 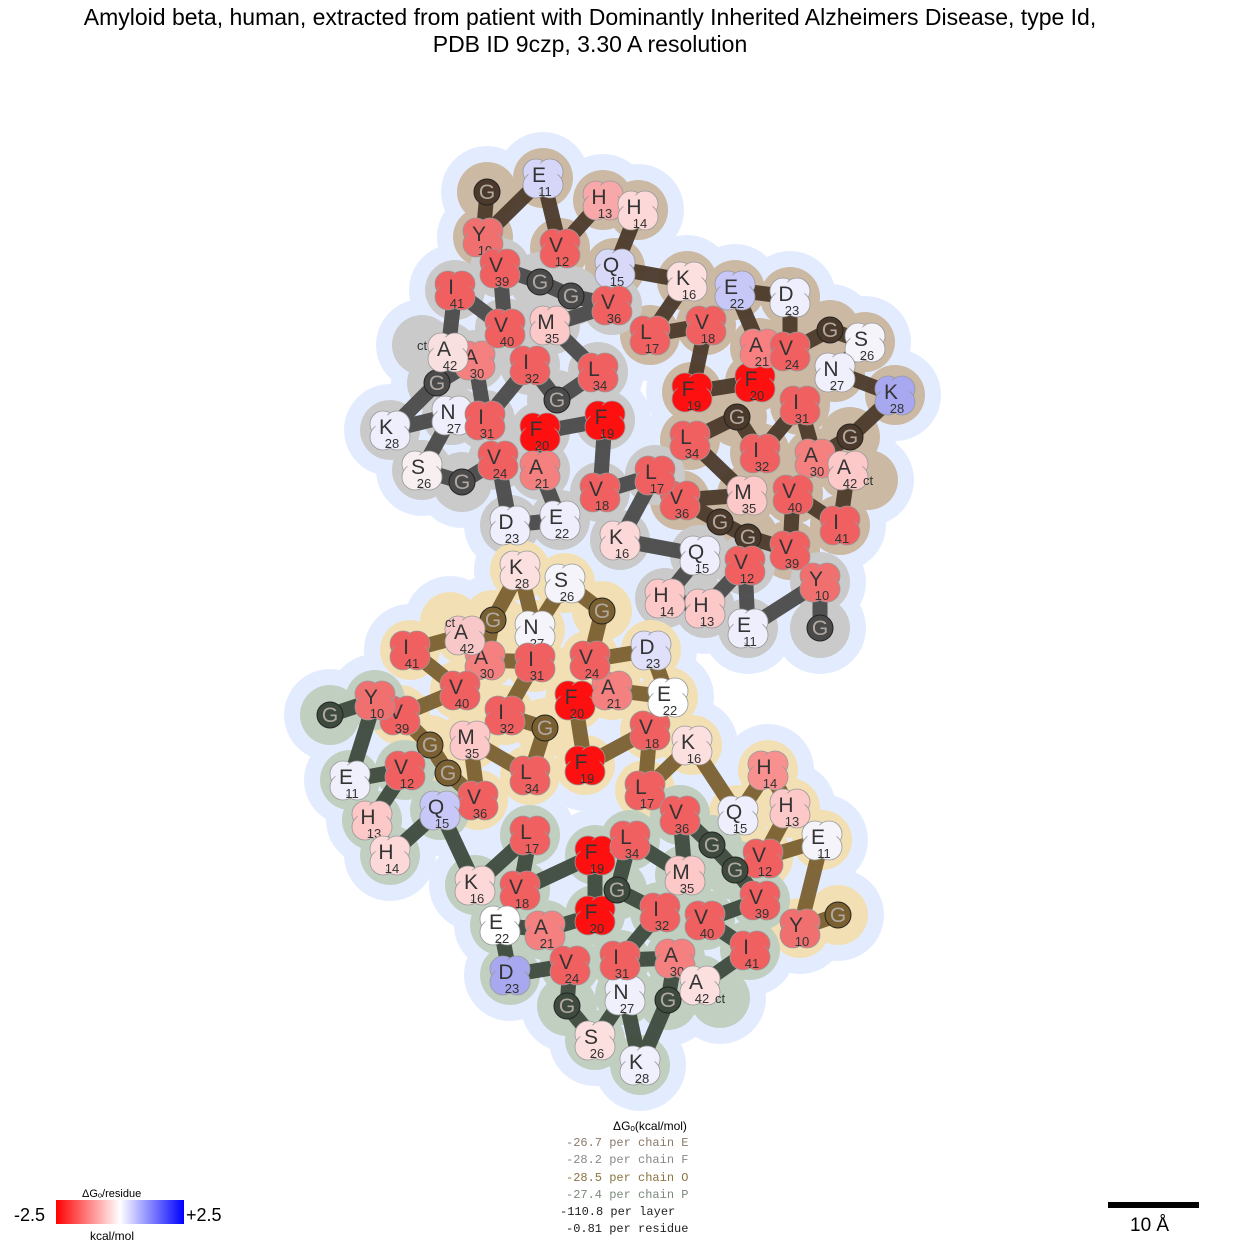 I want to click on residue-p-g25: G, so click(x=567, y=1006).